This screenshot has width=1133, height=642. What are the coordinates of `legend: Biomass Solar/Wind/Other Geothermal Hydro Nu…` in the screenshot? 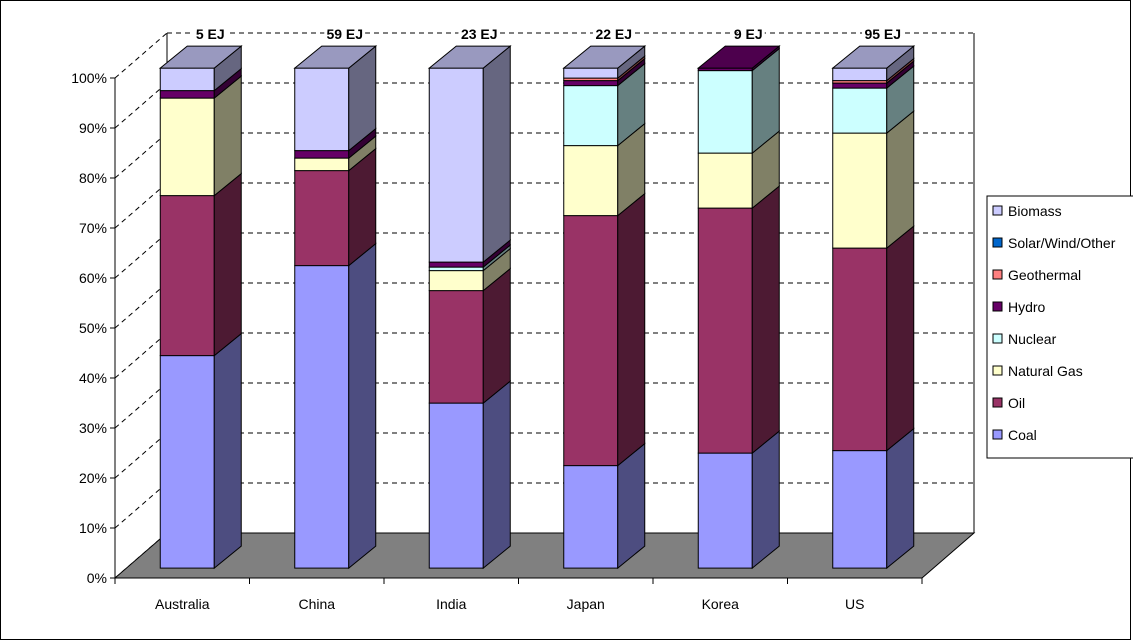 It's located at (1059, 327).